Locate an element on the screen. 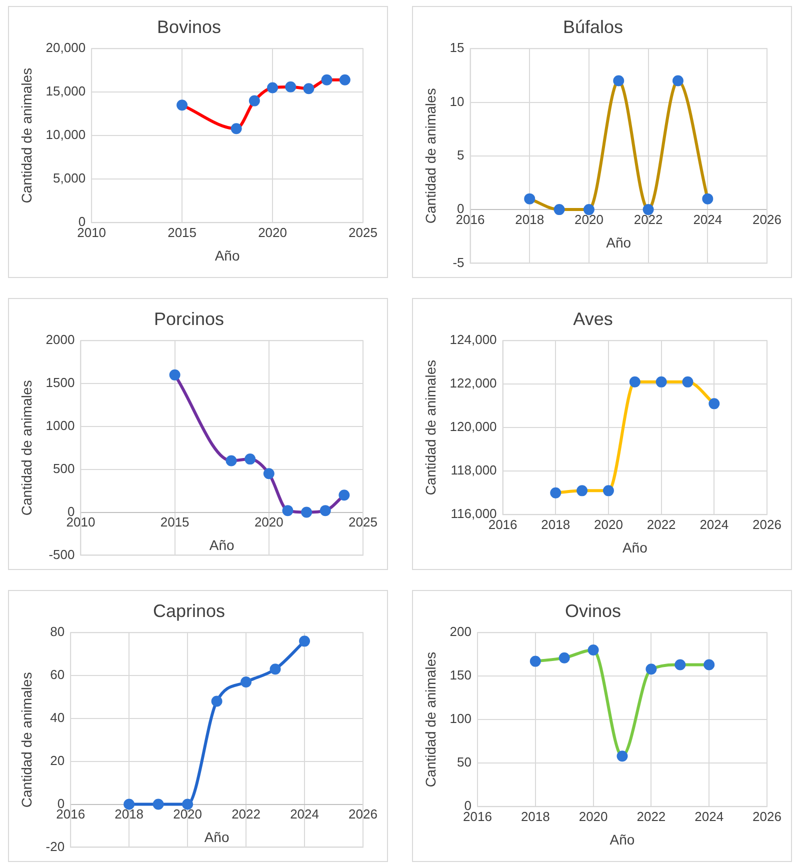 The image size is (799, 865). y-tick-label: 5,000 is located at coordinates (69, 178).